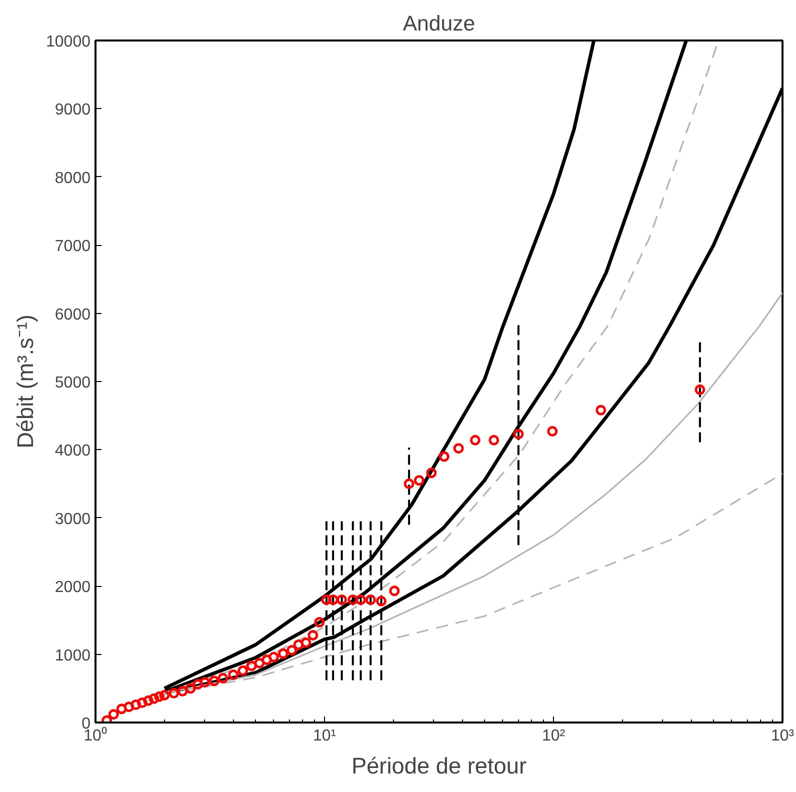  I want to click on y-tick-label: 6000, so click(72, 315).